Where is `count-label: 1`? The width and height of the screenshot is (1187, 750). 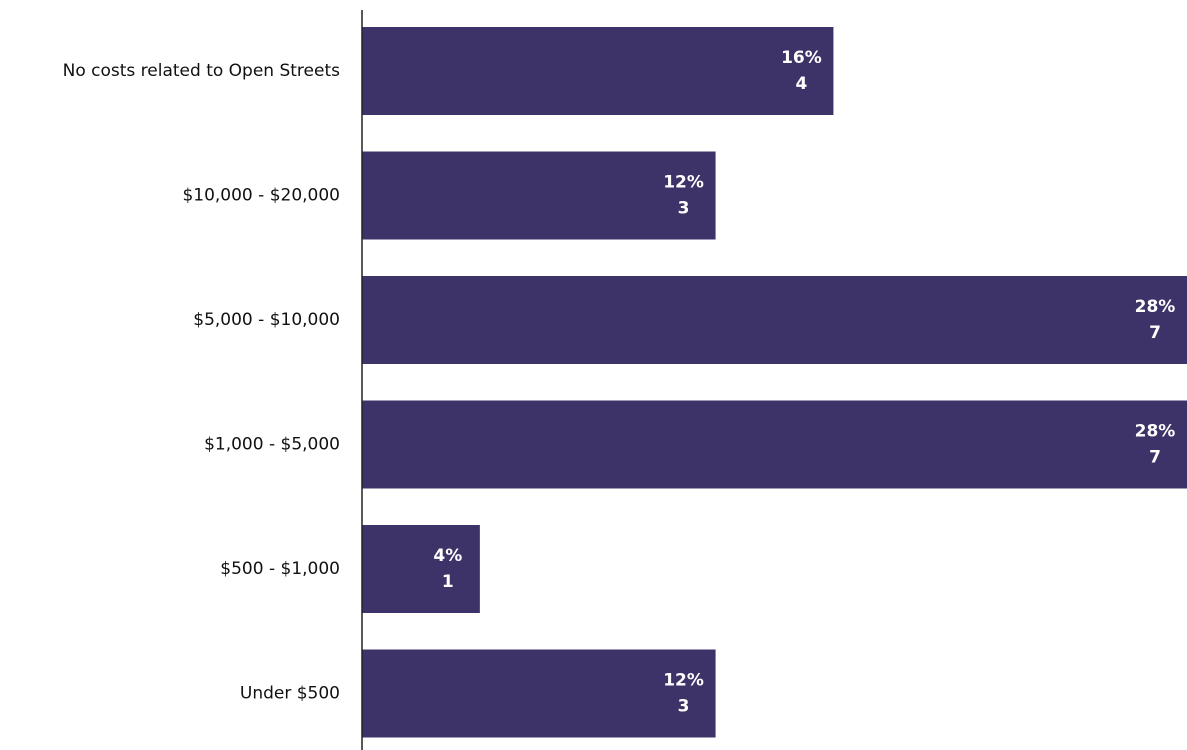
count-label: 1 is located at coordinates (448, 582).